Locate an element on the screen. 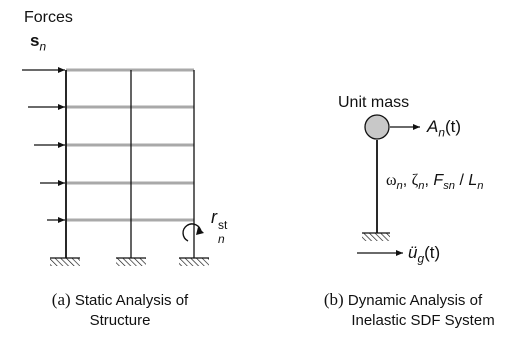  zeta-subscript: n is located at coordinates (421, 186).